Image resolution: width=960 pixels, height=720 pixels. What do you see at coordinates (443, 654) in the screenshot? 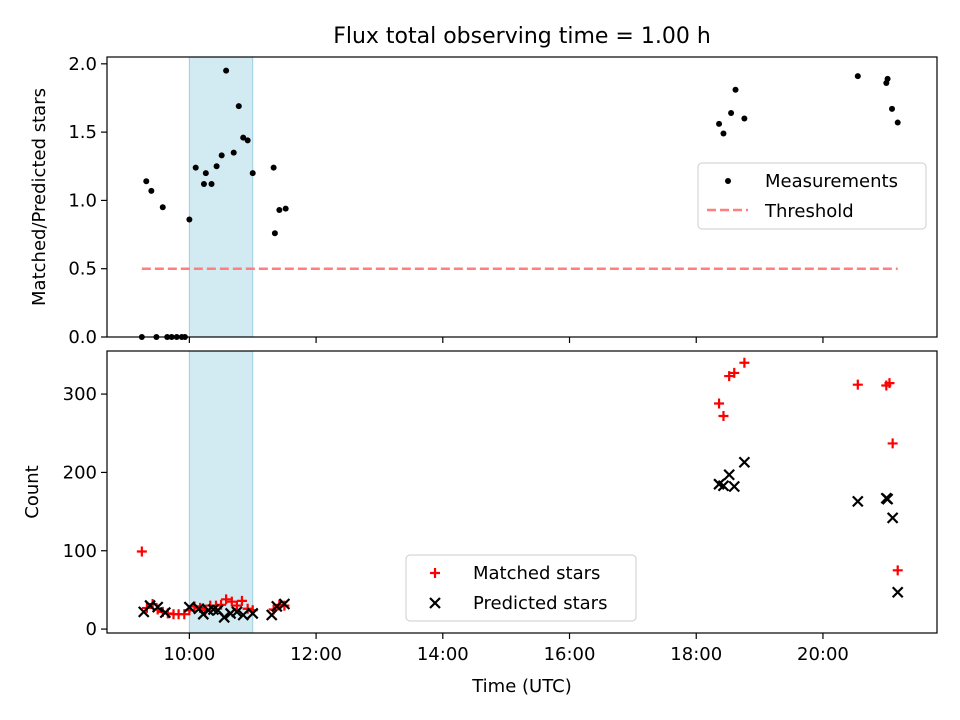
I see `x-tick-label: 14:00` at bounding box center [443, 654].